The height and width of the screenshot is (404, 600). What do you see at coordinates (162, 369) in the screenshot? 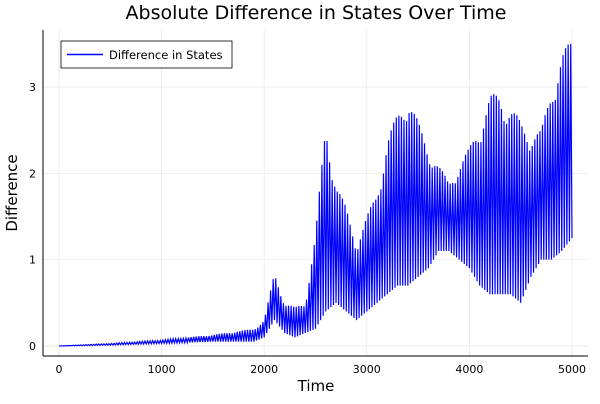
I see `x-tick-label: 1000` at bounding box center [162, 369].